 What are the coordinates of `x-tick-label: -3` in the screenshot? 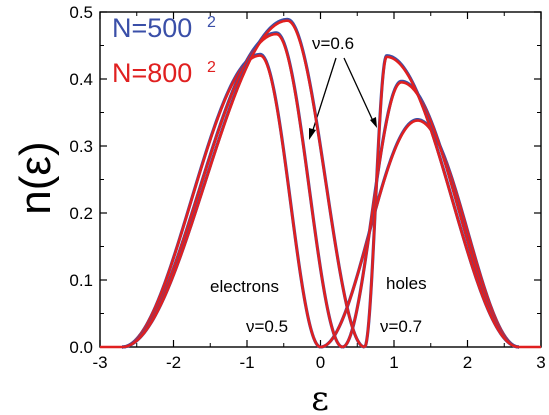 It's located at (99, 362).